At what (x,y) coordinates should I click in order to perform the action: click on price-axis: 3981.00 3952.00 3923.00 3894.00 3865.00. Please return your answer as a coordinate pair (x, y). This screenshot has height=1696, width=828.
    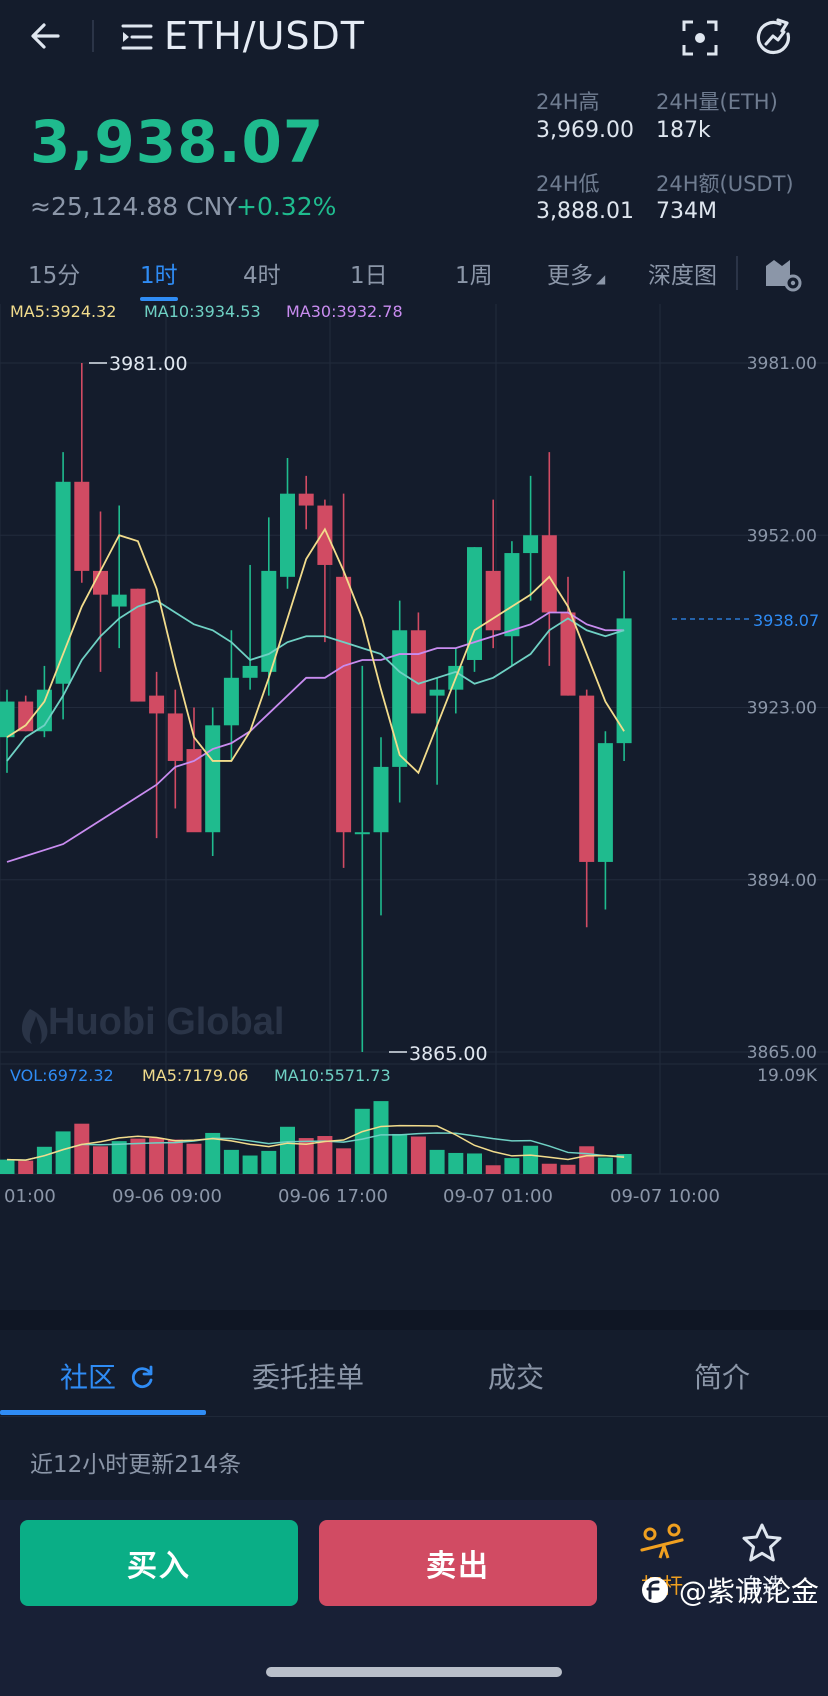
    Looking at the image, I should click on (782, 708).